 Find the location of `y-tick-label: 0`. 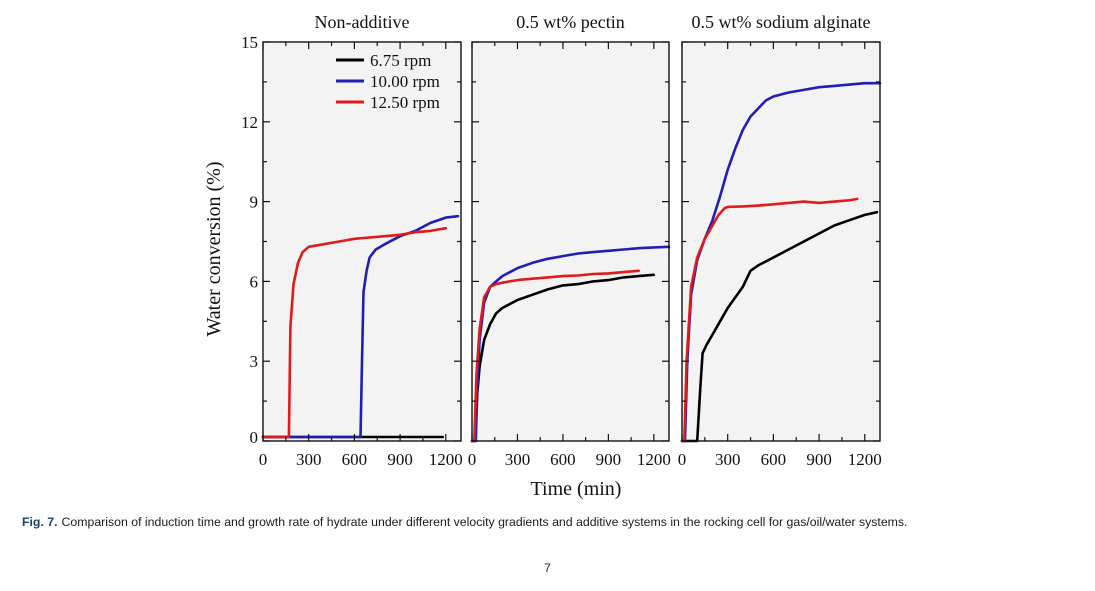

y-tick-label: 0 is located at coordinates (254, 437).